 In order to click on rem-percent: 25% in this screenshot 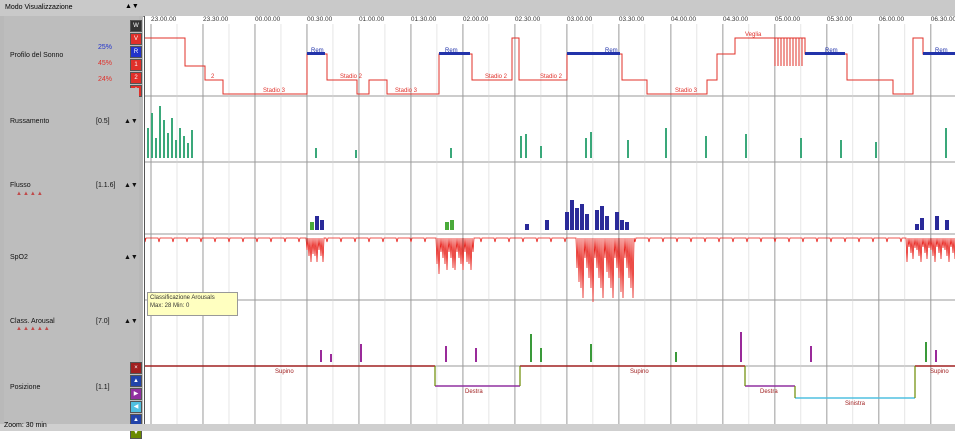, I will do `click(105, 47)`.